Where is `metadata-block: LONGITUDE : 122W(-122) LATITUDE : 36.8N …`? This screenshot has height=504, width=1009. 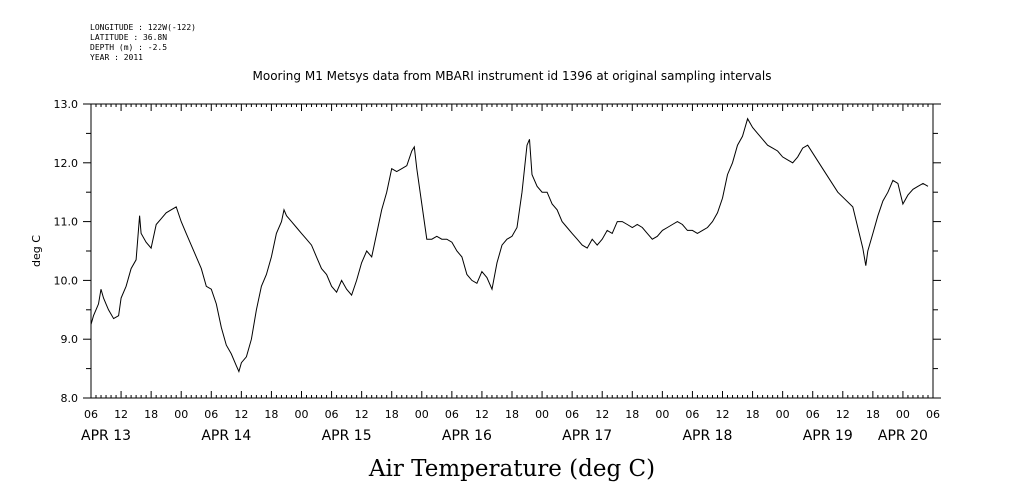 metadata-block: LONGITUDE : 122W(-122) LATITUDE : 36.8N … is located at coordinates (143, 42).